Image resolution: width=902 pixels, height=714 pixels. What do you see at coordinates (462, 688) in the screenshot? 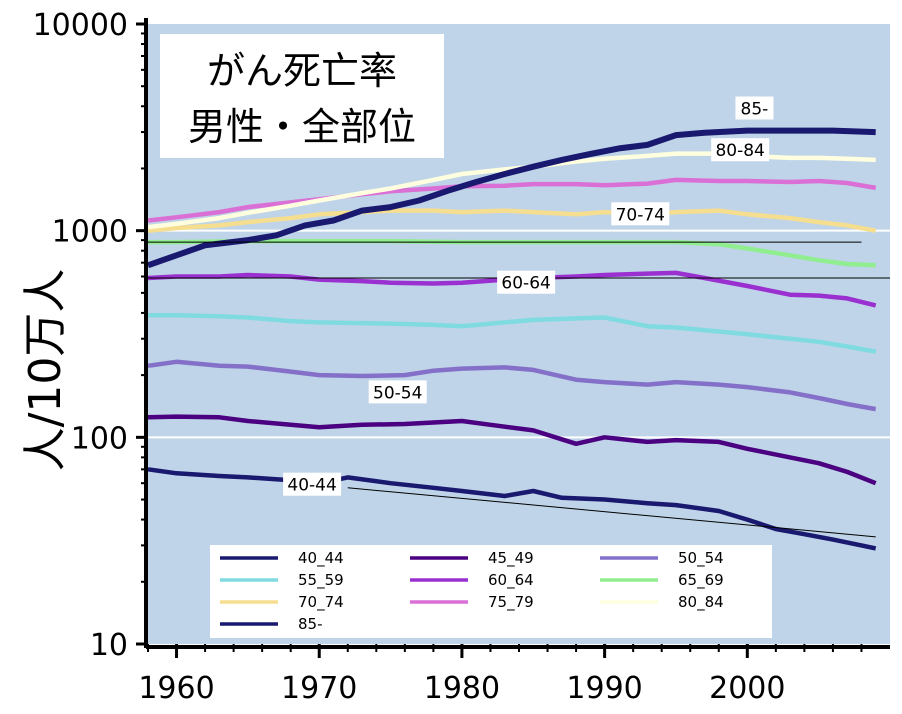
I see `x-tick-label-1980: 1980` at bounding box center [462, 688].